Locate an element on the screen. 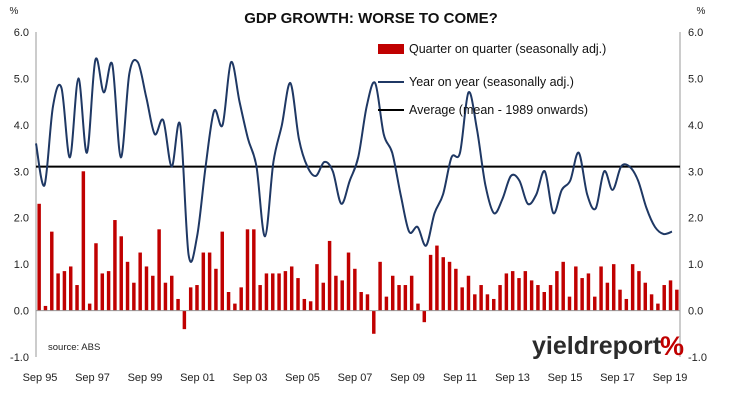  y-tick-label-right: 4.0 is located at coordinates (695, 126).